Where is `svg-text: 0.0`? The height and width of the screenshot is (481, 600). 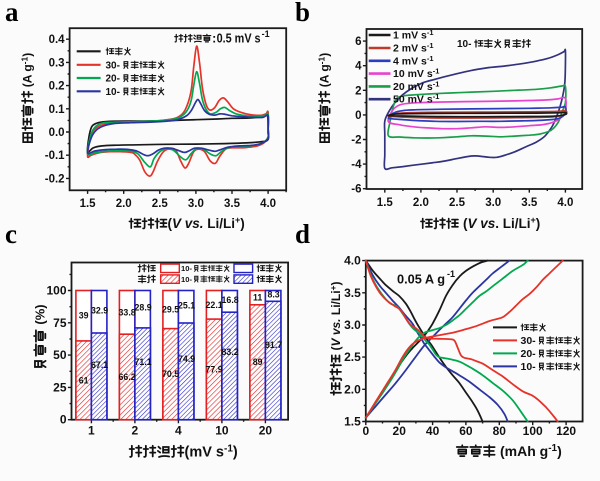
svg-text: 0.0 is located at coordinates (57, 133).